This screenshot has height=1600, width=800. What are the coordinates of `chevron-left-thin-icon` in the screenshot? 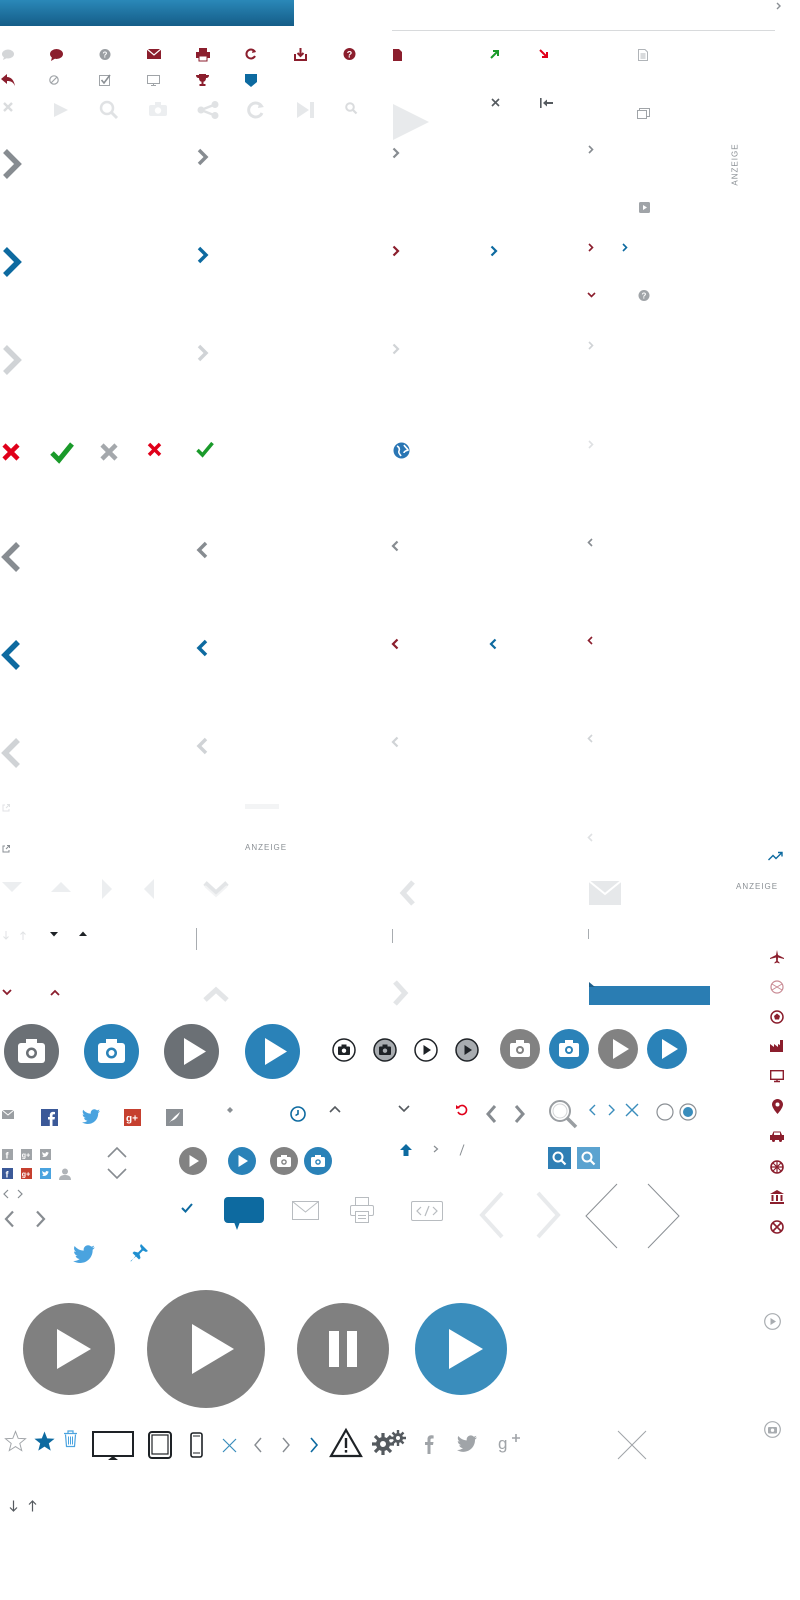 It's located at (491, 1114).